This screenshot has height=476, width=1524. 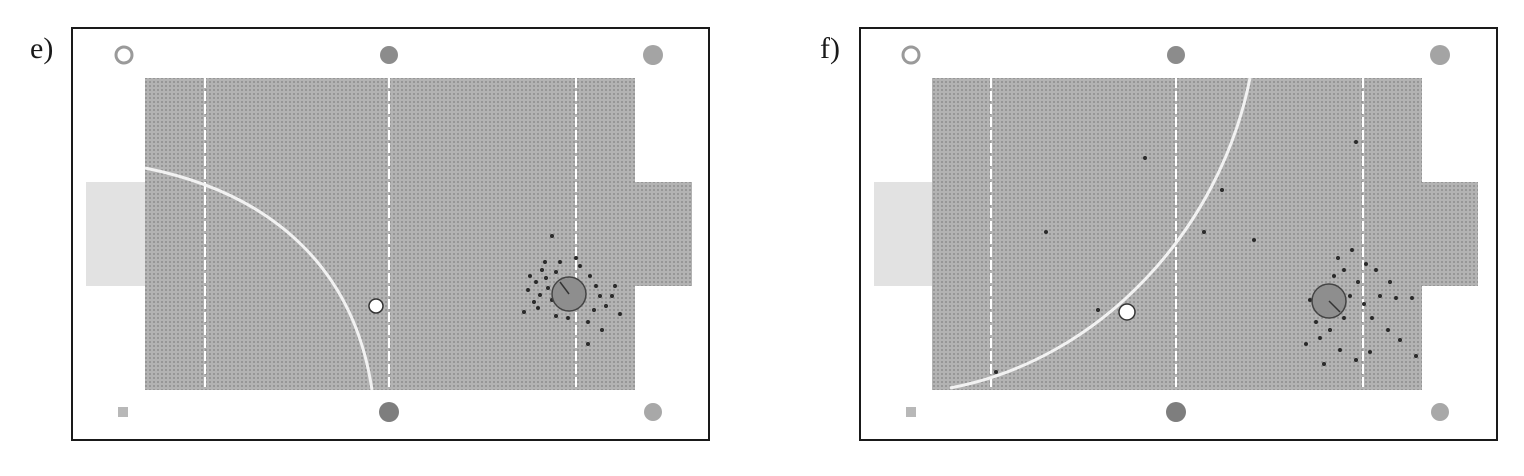 What do you see at coordinates (42, 48) in the screenshot?
I see `panel-label-e: e)` at bounding box center [42, 48].